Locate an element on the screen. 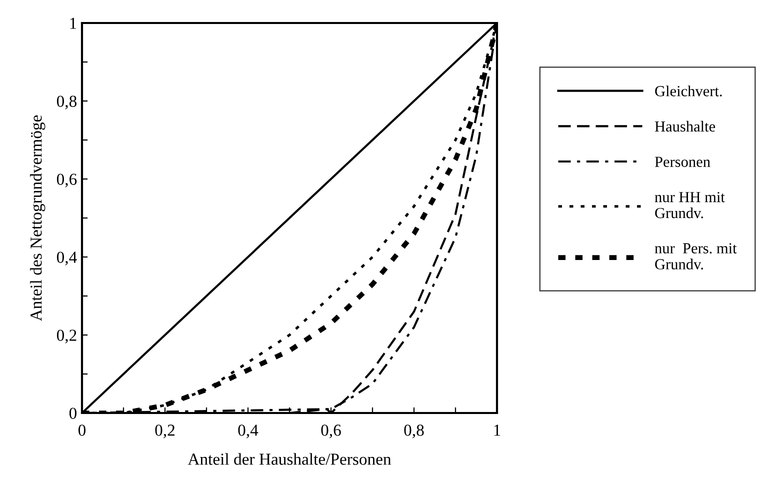 The width and height of the screenshot is (760, 481). text: Haushalte is located at coordinates (685, 126).